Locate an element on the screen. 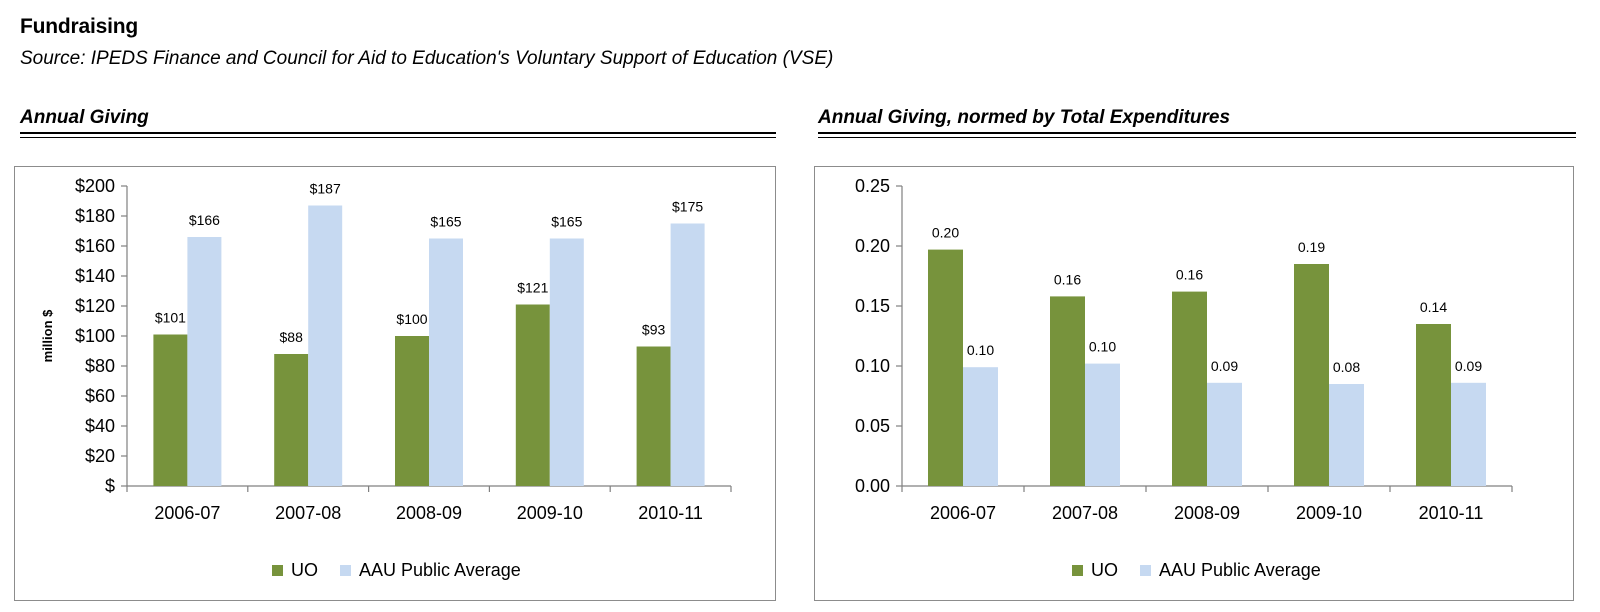 This screenshot has width=1600, height=612. data-label: $93 is located at coordinates (654, 330).